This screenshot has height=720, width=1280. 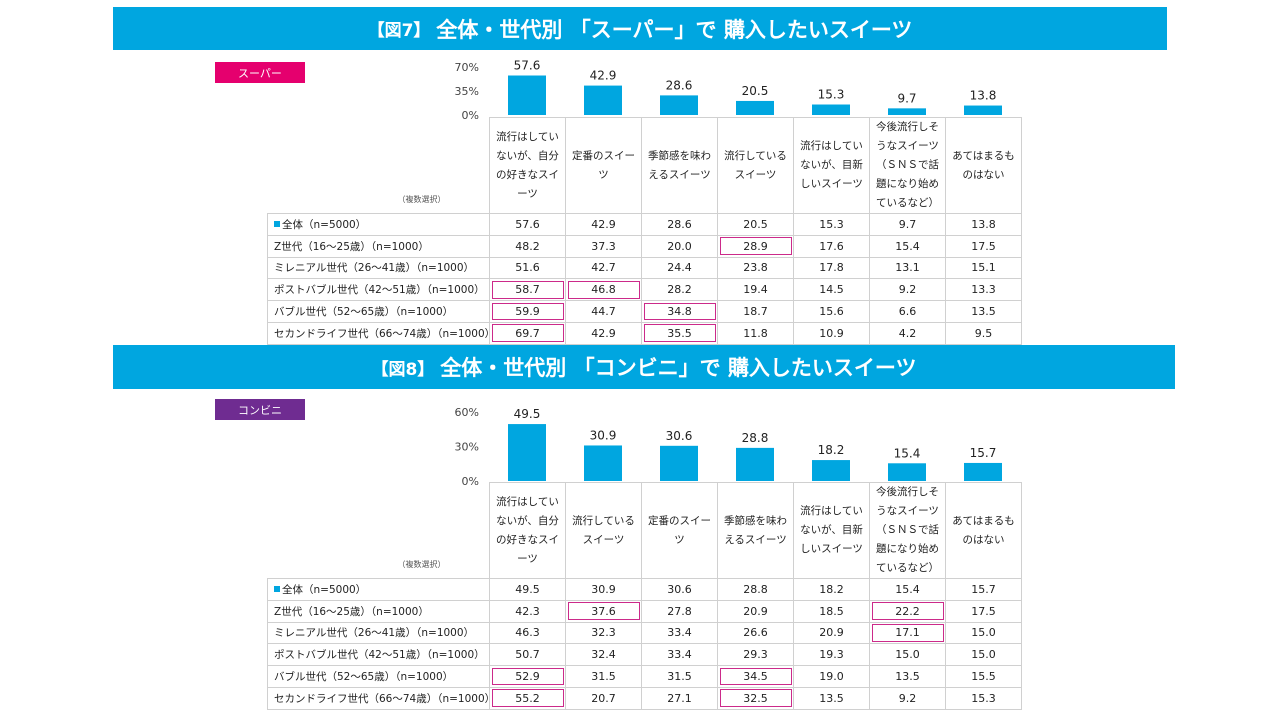 What do you see at coordinates (831, 311) in the screenshot?
I see `table-cell: 15.6` at bounding box center [831, 311].